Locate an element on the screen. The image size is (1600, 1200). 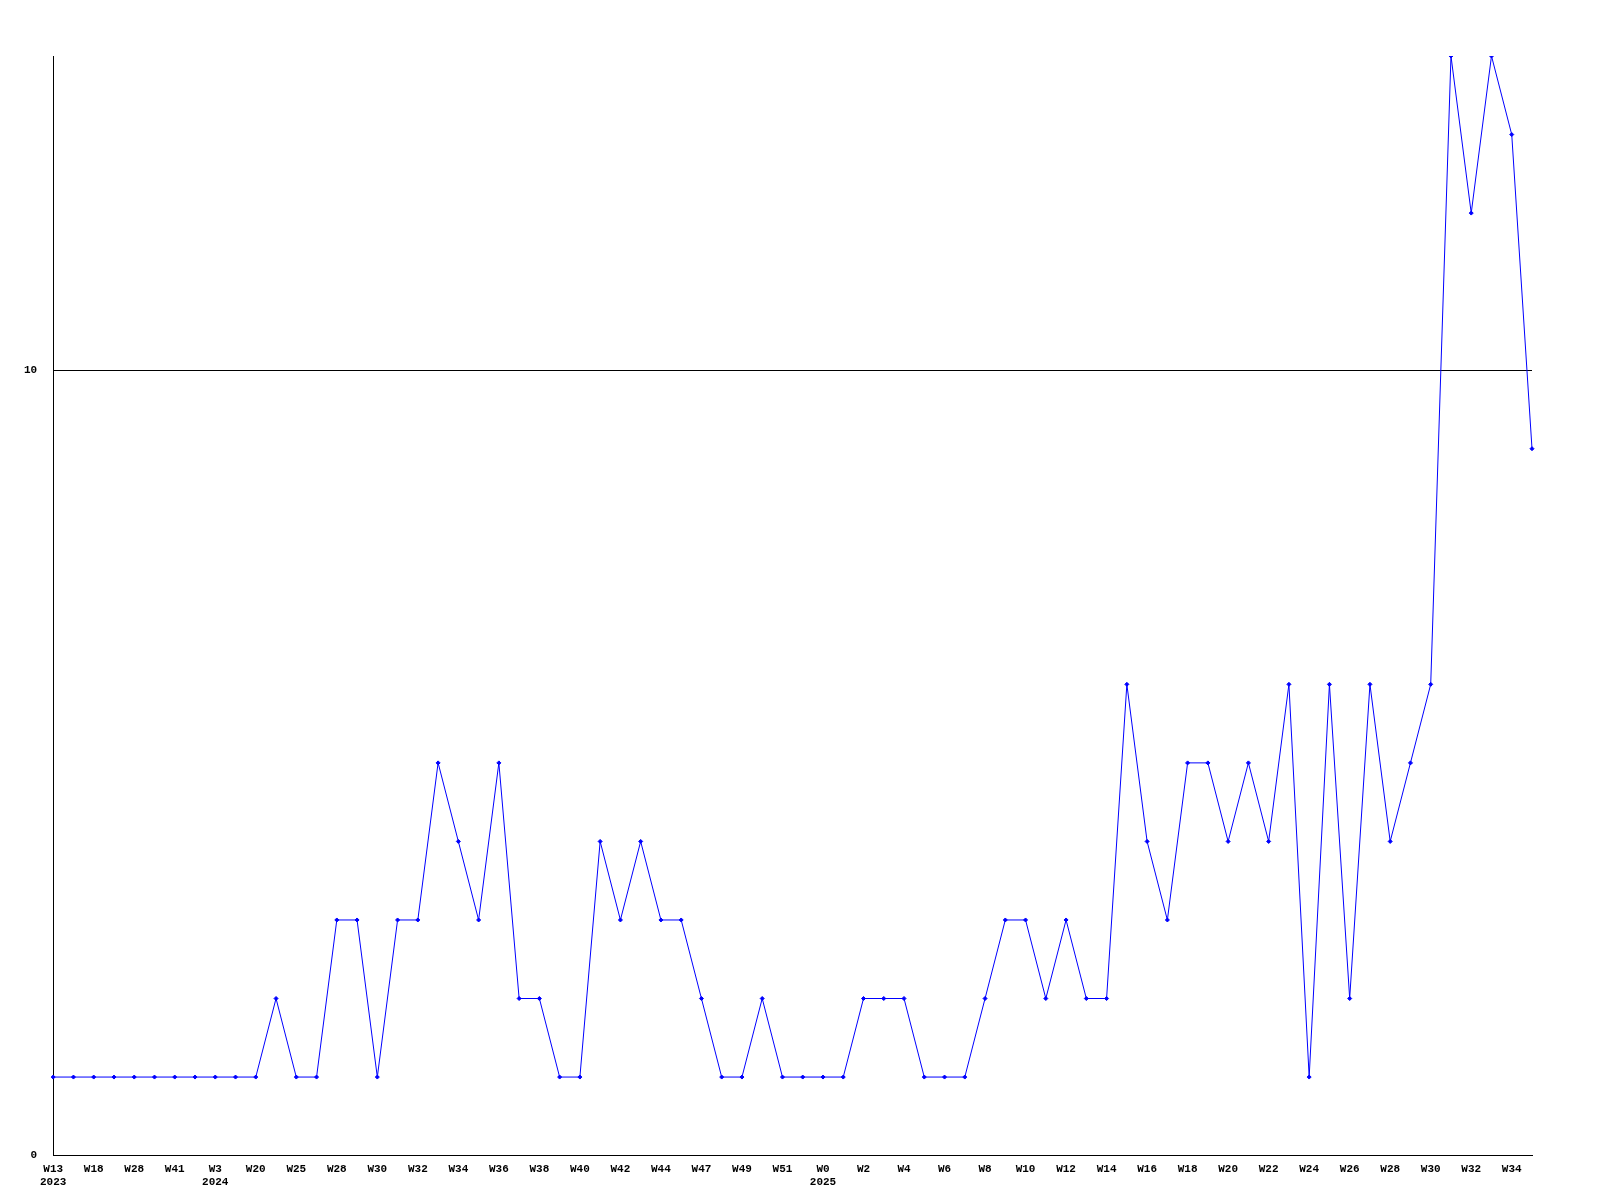
x-tick-label: W16 is located at coordinates (1147, 1168).